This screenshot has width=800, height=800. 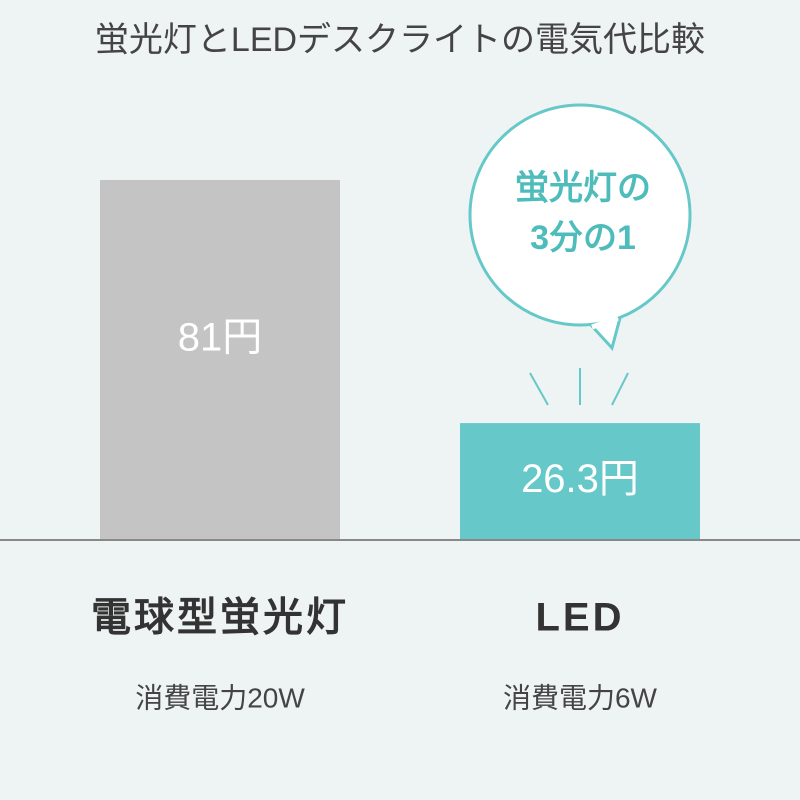 I want to click on annotation-line: 蛍光灯の, so click(x=583, y=188).